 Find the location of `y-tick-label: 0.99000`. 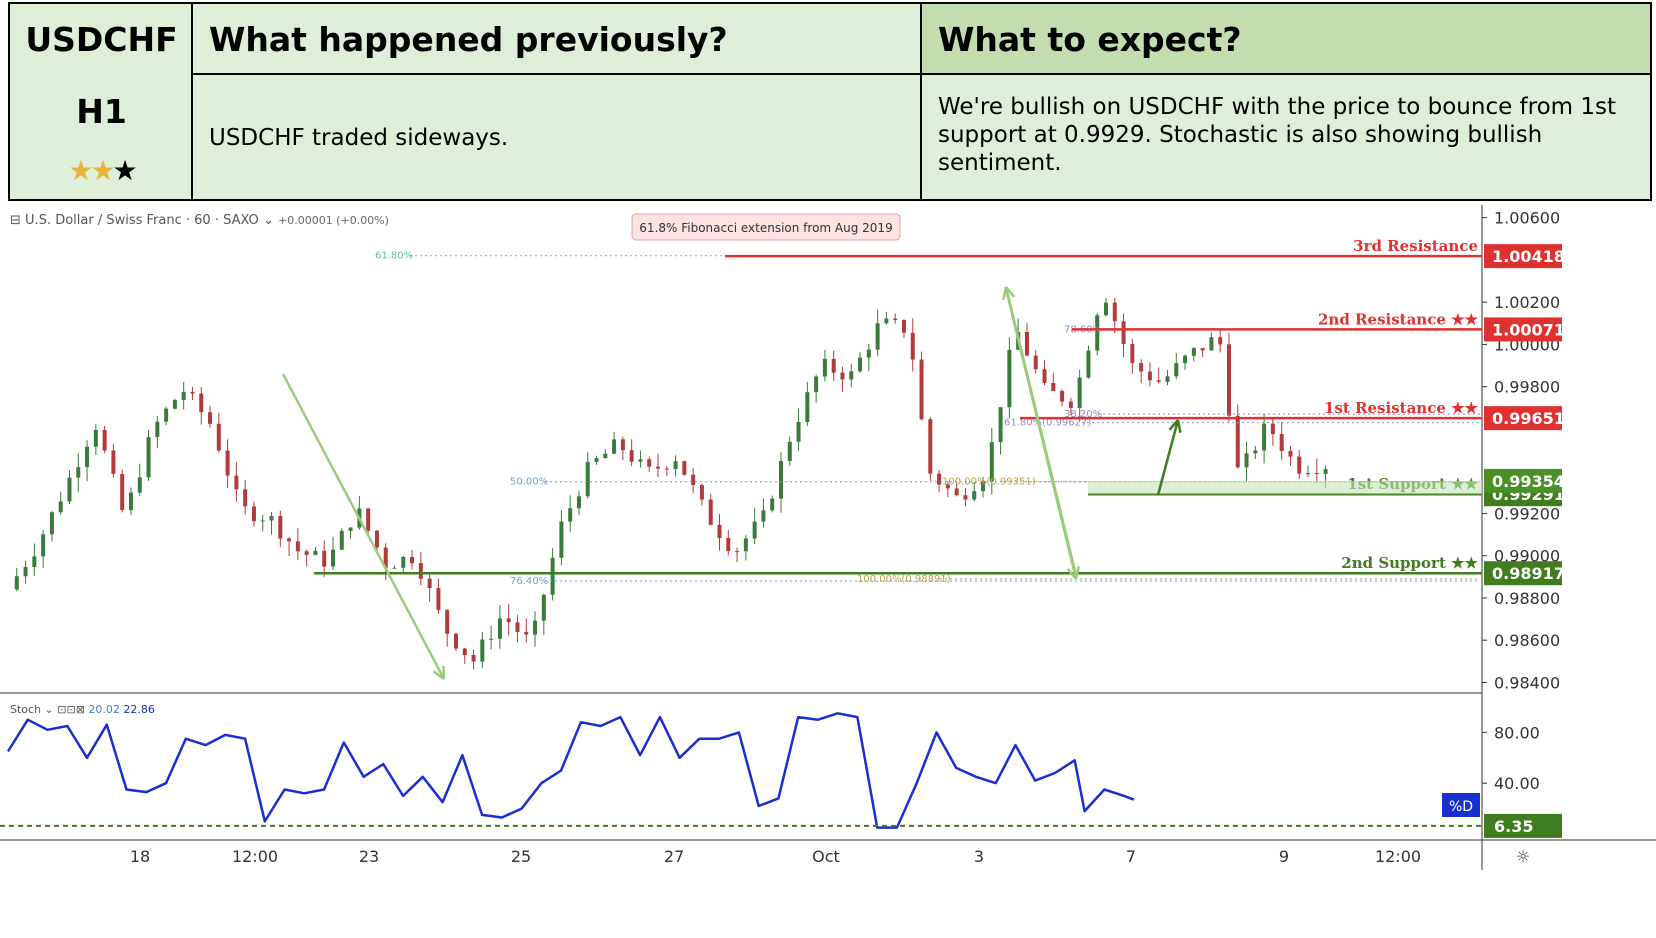

y-tick-label: 0.99000 is located at coordinates (1527, 556).